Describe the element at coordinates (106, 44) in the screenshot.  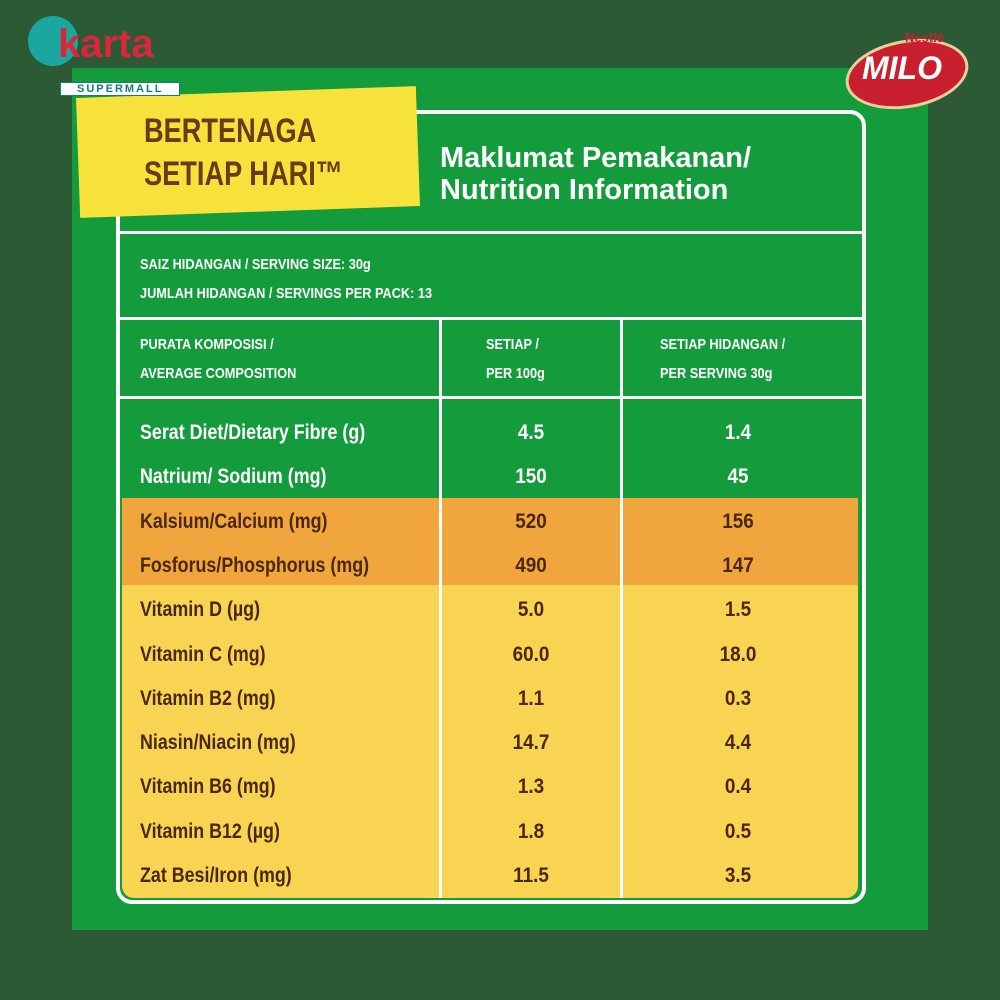
I see `store-logo: karta` at that location.